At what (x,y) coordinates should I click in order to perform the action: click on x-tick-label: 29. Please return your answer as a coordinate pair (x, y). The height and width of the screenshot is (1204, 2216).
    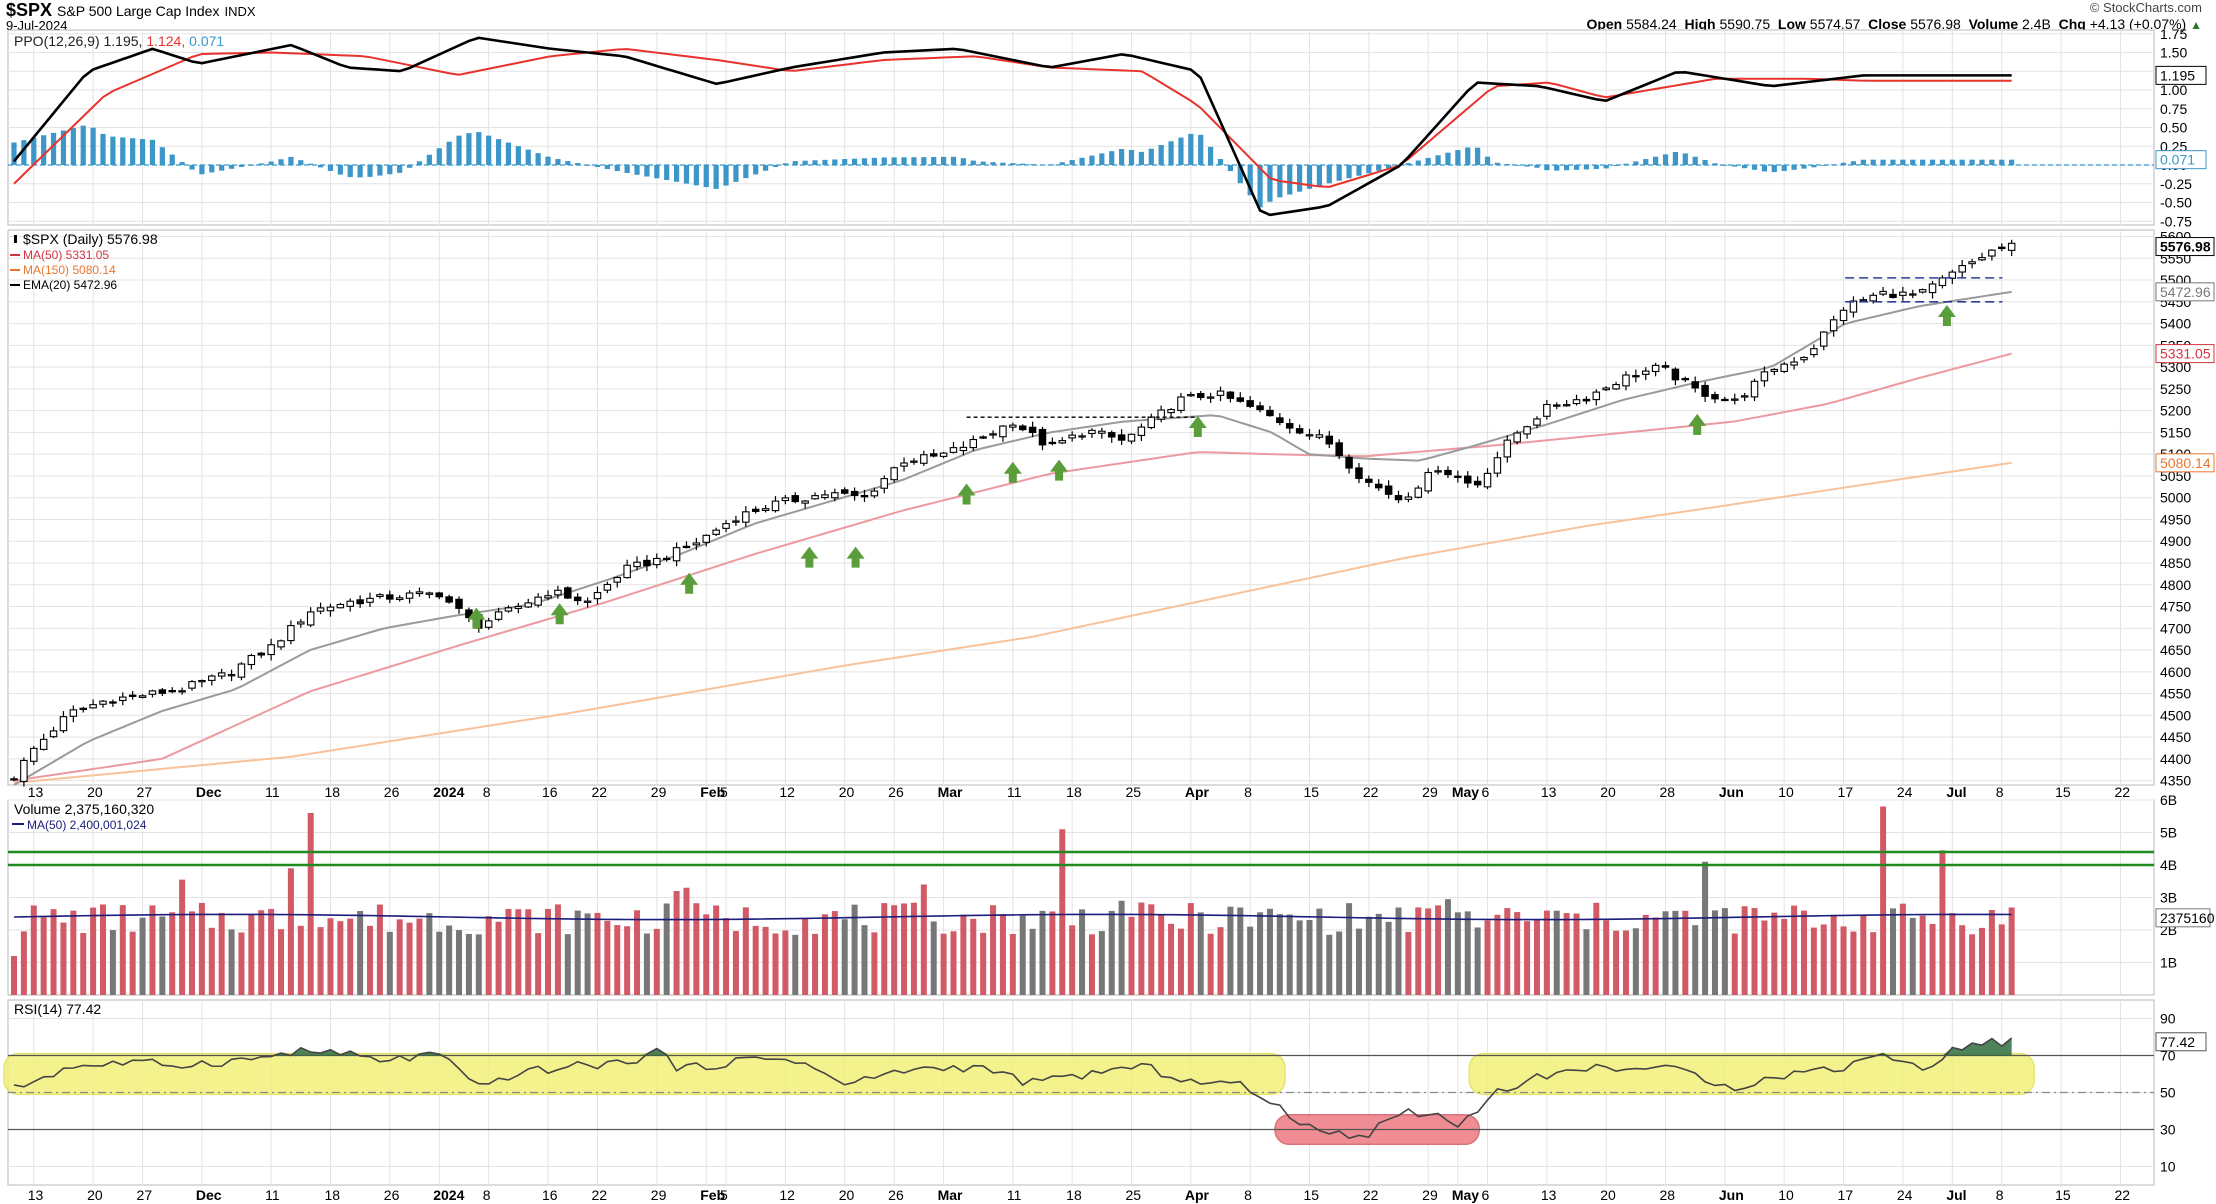
    Looking at the image, I should click on (1430, 792).